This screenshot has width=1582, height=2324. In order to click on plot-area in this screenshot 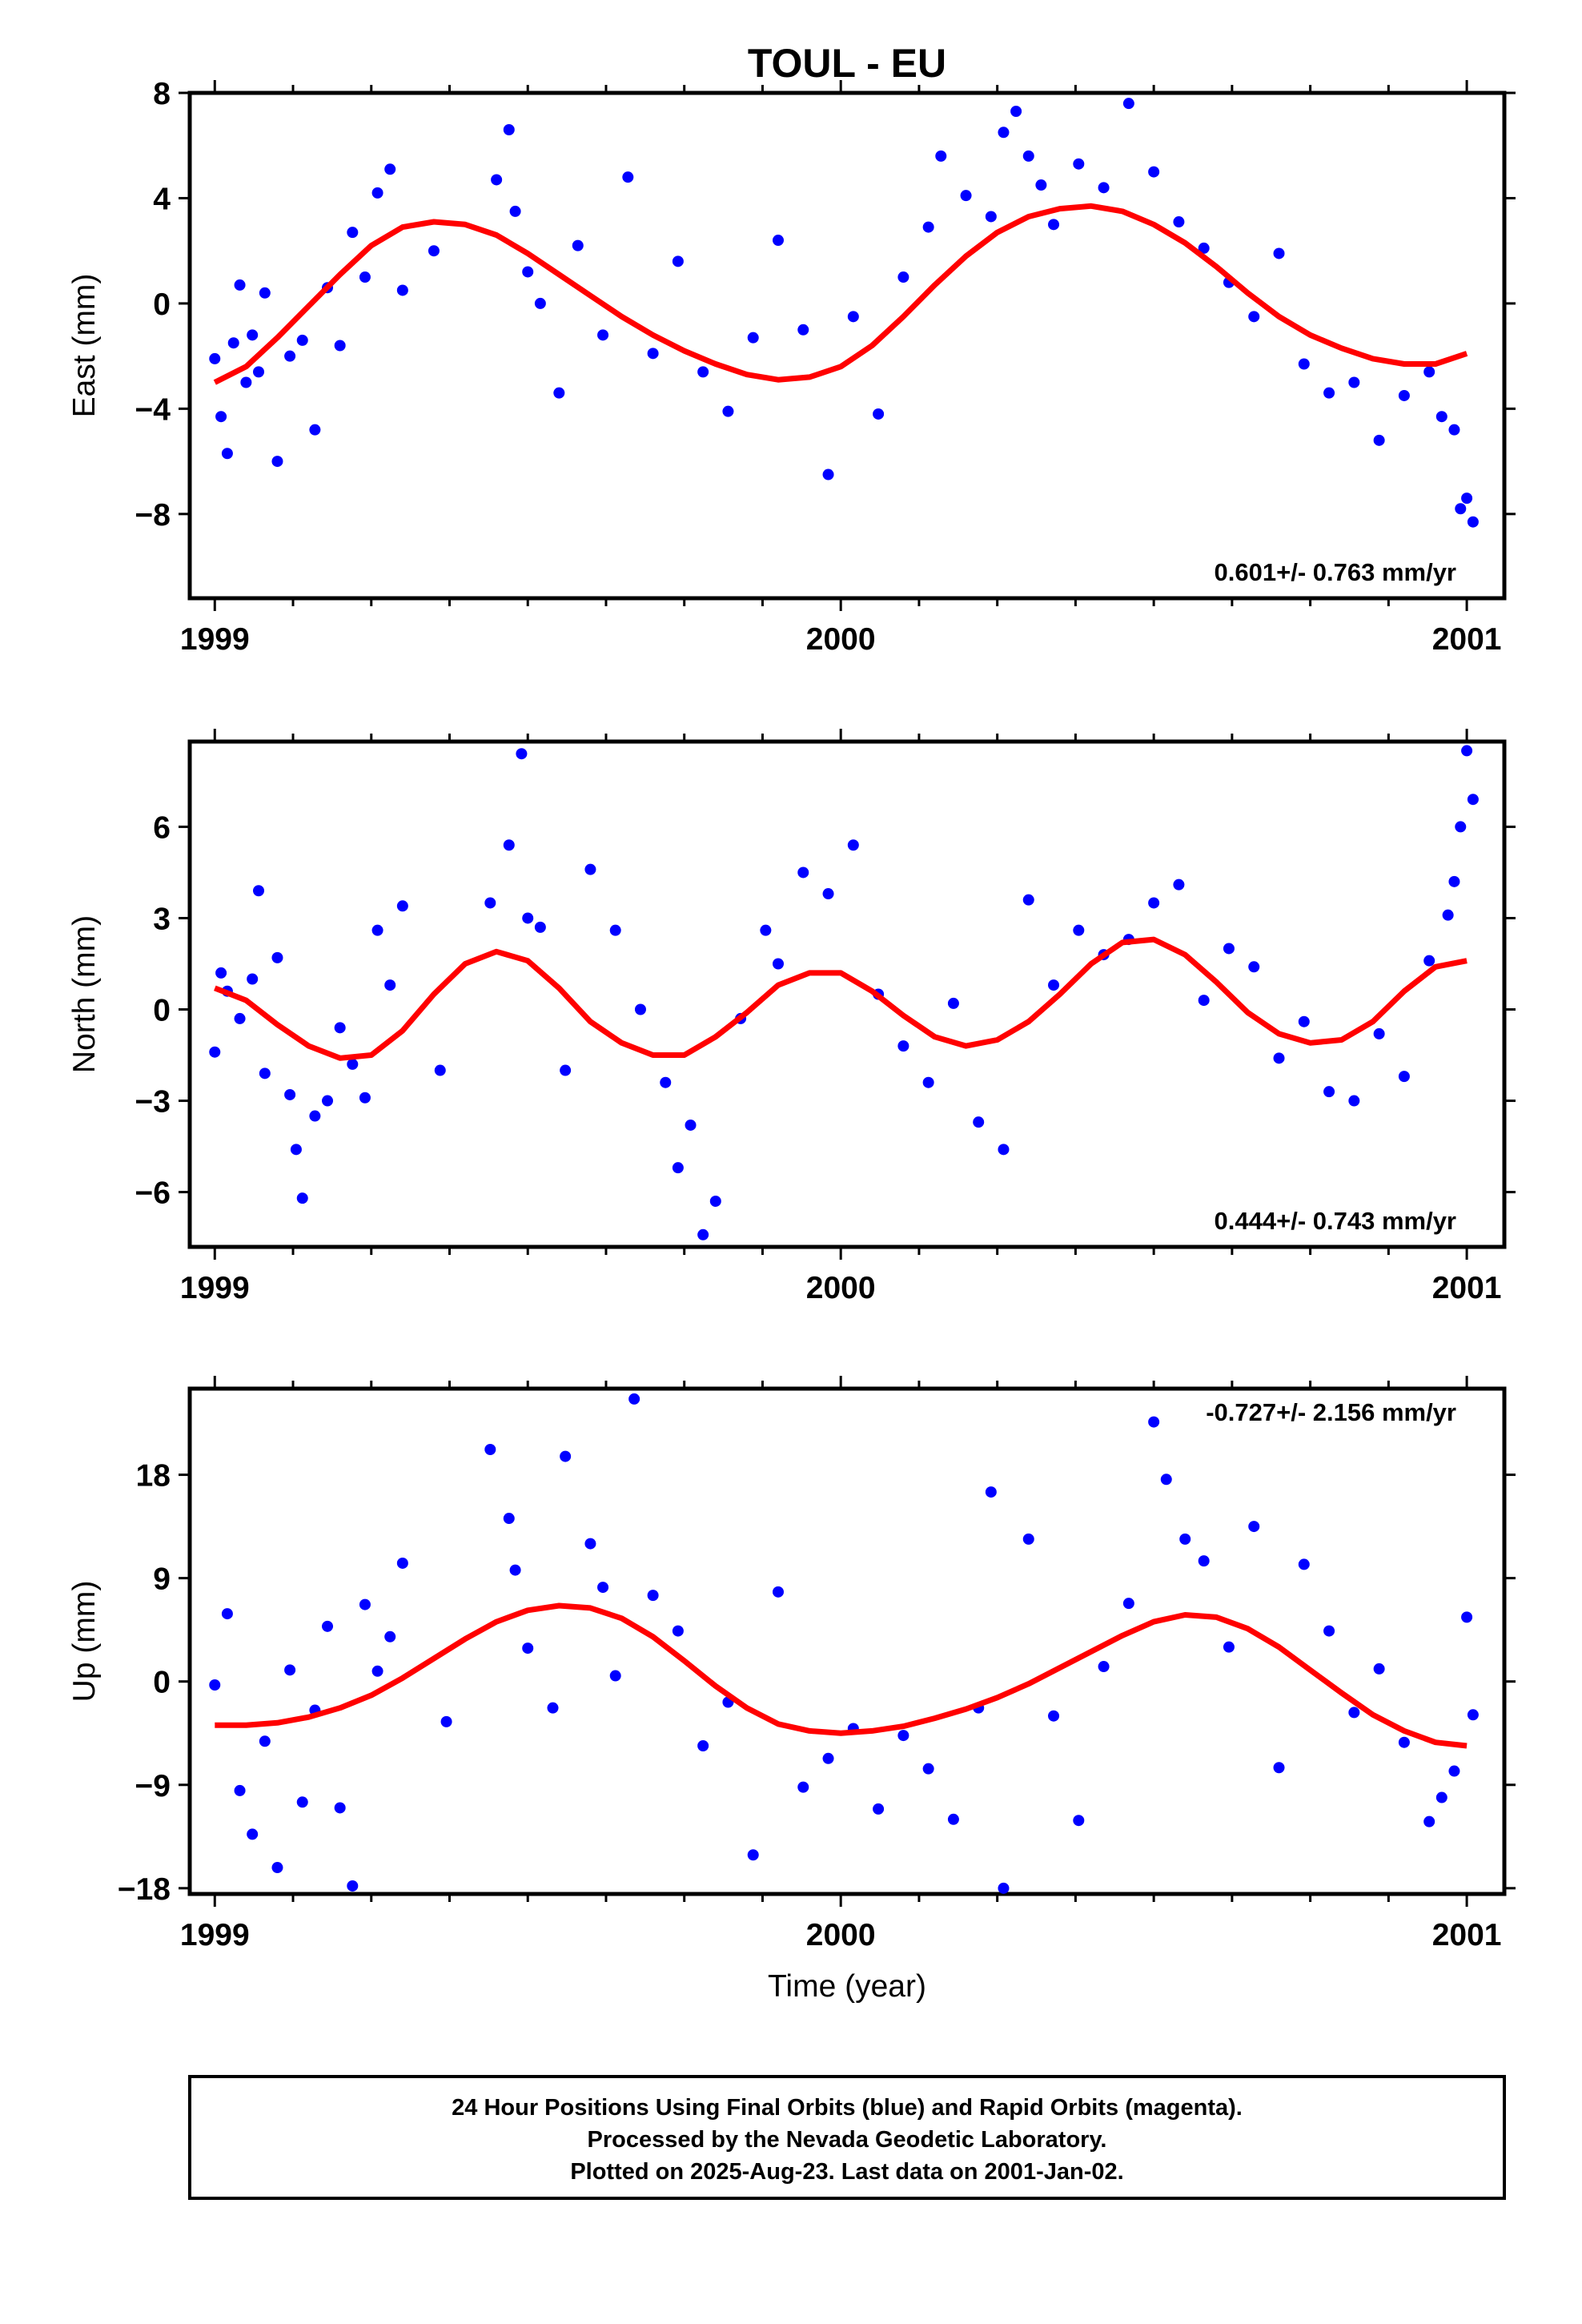, I will do `click(844, 313)`.